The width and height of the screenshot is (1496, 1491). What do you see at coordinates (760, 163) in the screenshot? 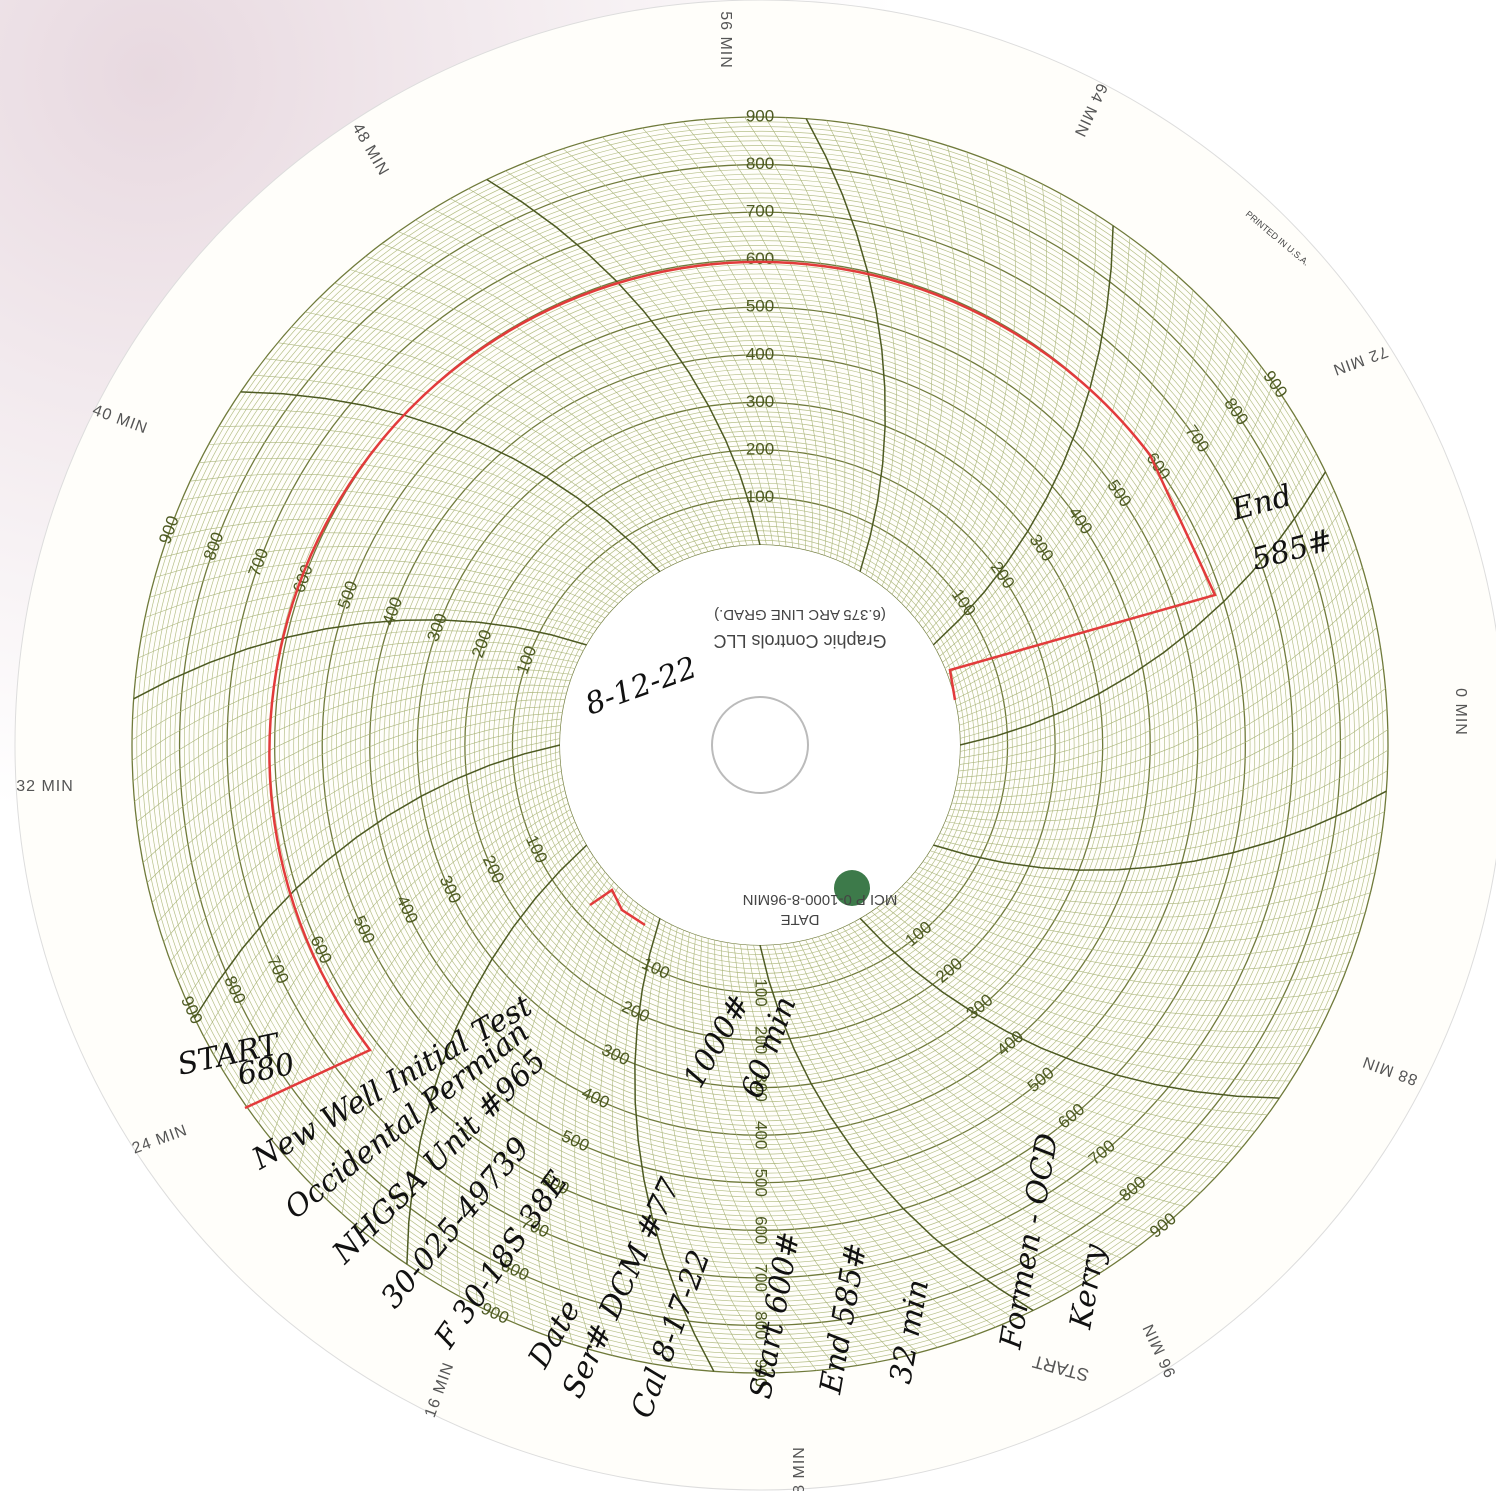
I see `pressure-label: 800` at bounding box center [760, 163].